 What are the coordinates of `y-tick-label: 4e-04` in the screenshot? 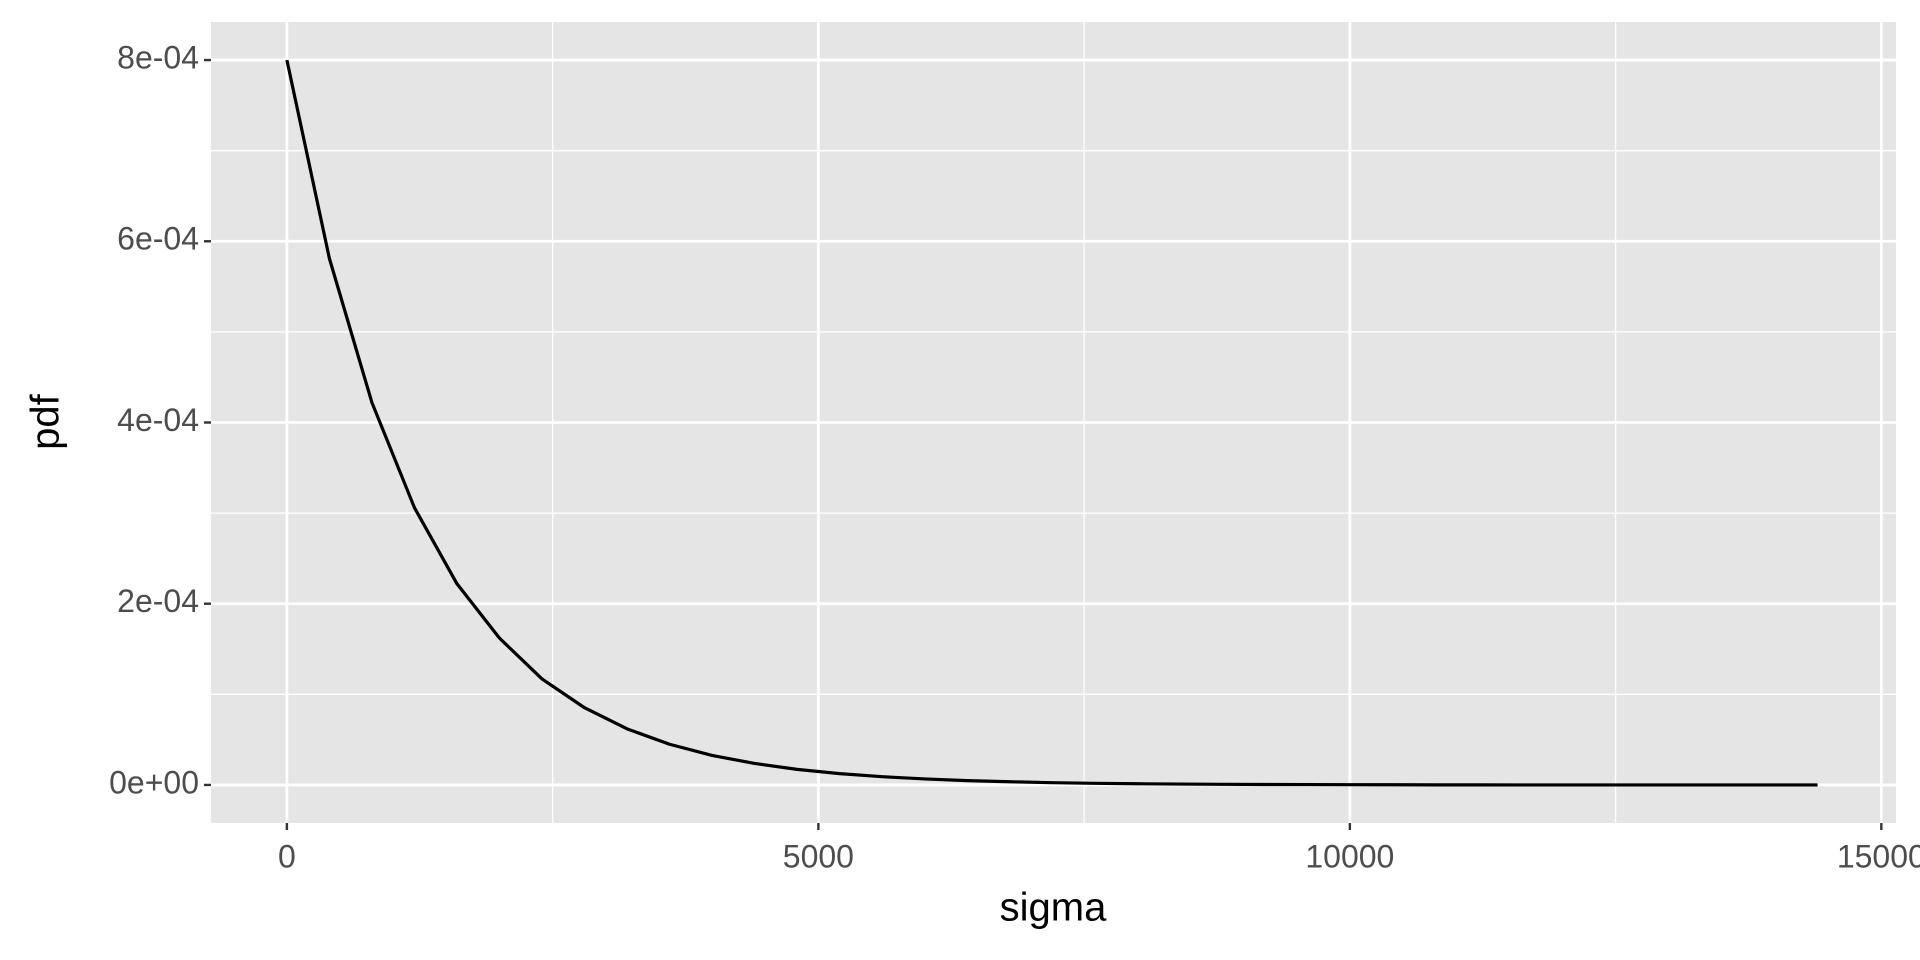 It's located at (158, 420).